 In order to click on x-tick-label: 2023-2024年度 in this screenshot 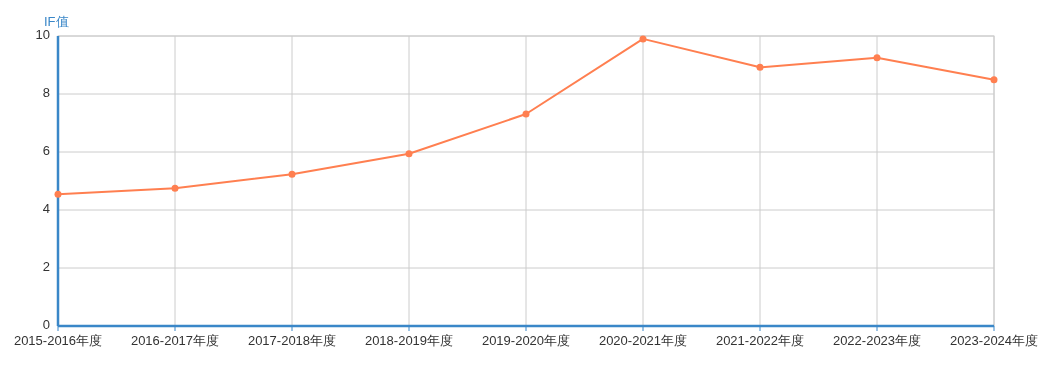, I will do `click(994, 340)`.